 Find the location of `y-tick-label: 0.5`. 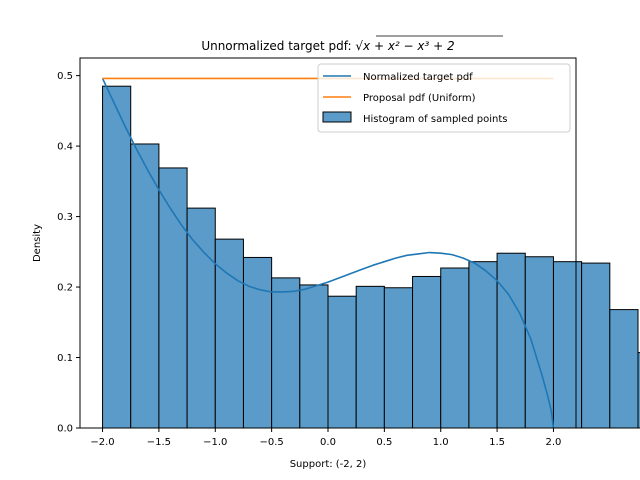

y-tick-label: 0.5 is located at coordinates (65, 76).